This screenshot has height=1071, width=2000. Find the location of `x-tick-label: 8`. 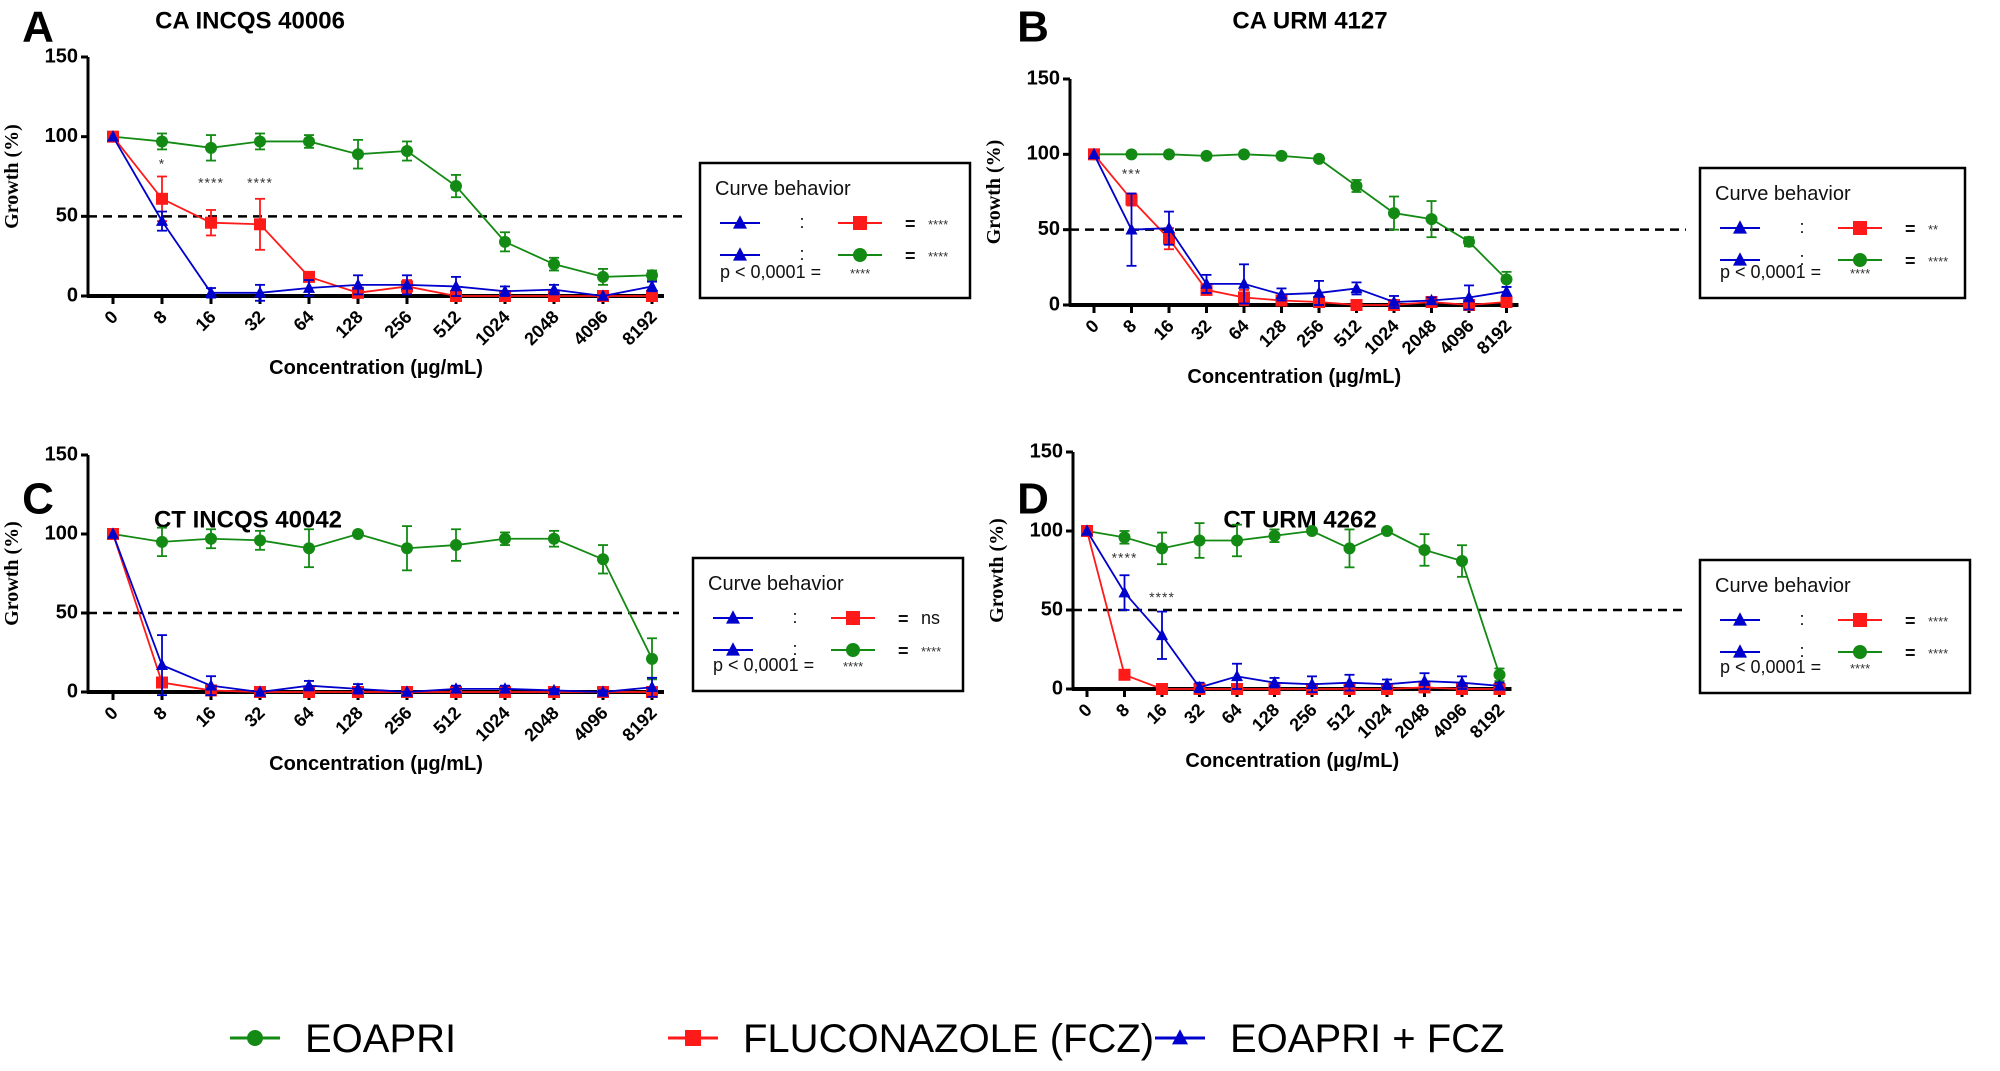

x-tick-label: 8 is located at coordinates (160, 317).